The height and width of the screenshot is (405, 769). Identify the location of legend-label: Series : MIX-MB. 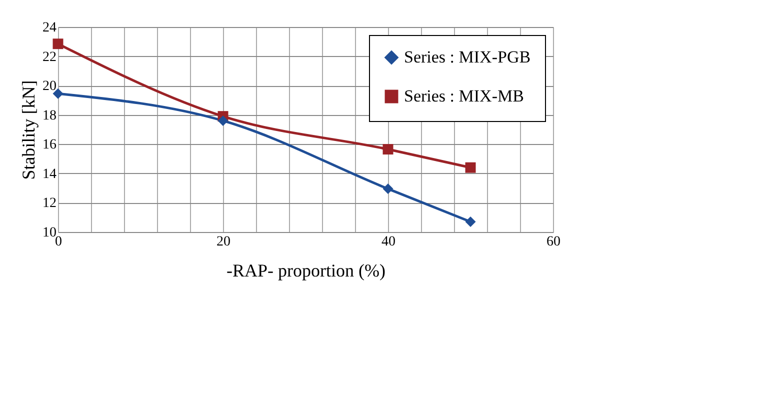
(464, 96).